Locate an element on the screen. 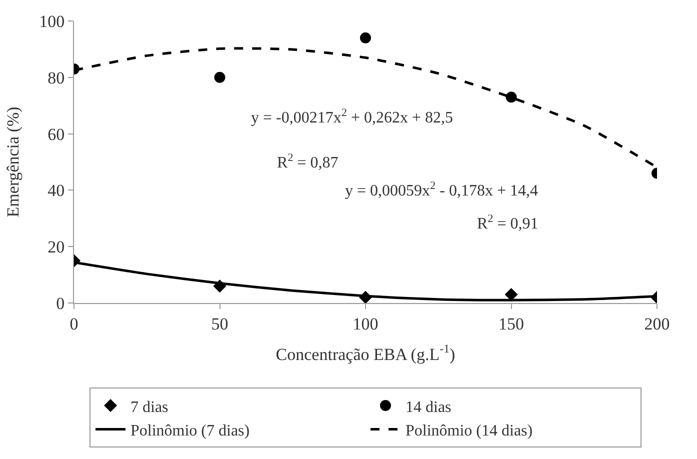 The height and width of the screenshot is (459, 697). x-tick-label: 150 is located at coordinates (511, 324).